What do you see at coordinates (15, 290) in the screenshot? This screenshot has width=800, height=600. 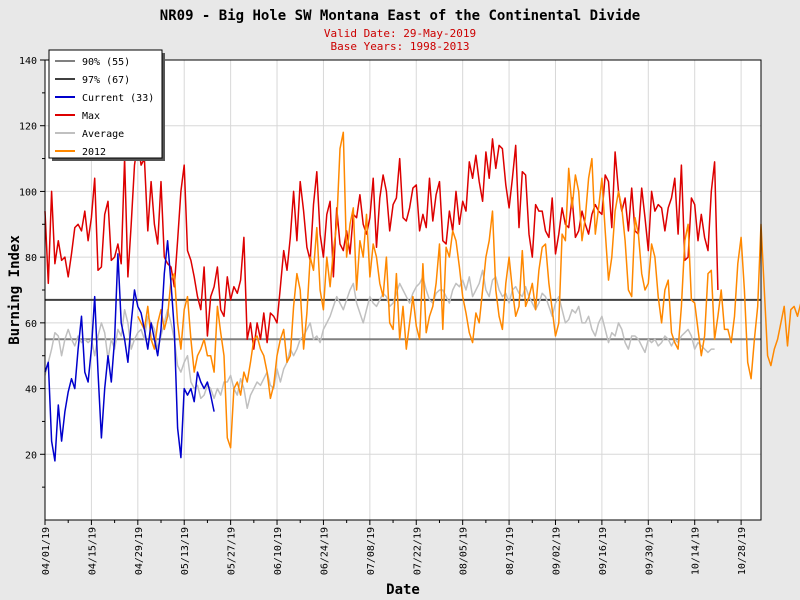 I see `y-axis-label: Burning Index` at bounding box center [15, 290].